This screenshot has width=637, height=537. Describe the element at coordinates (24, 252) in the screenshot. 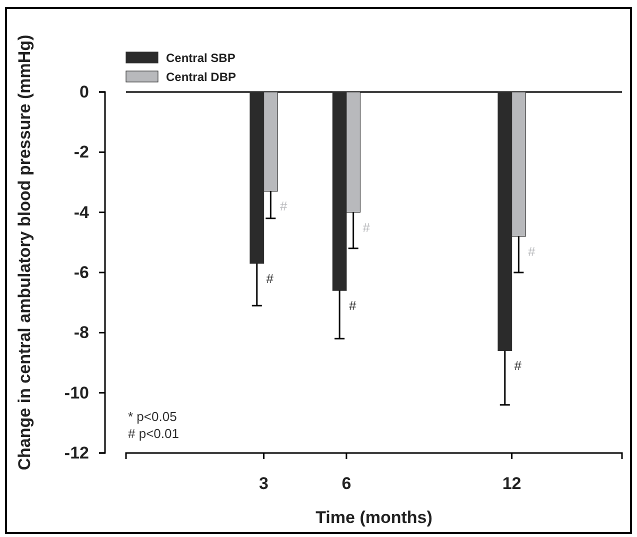

I see `y-axis-title: Change in central ambulatory blood pressure (mmHg)` at that location.